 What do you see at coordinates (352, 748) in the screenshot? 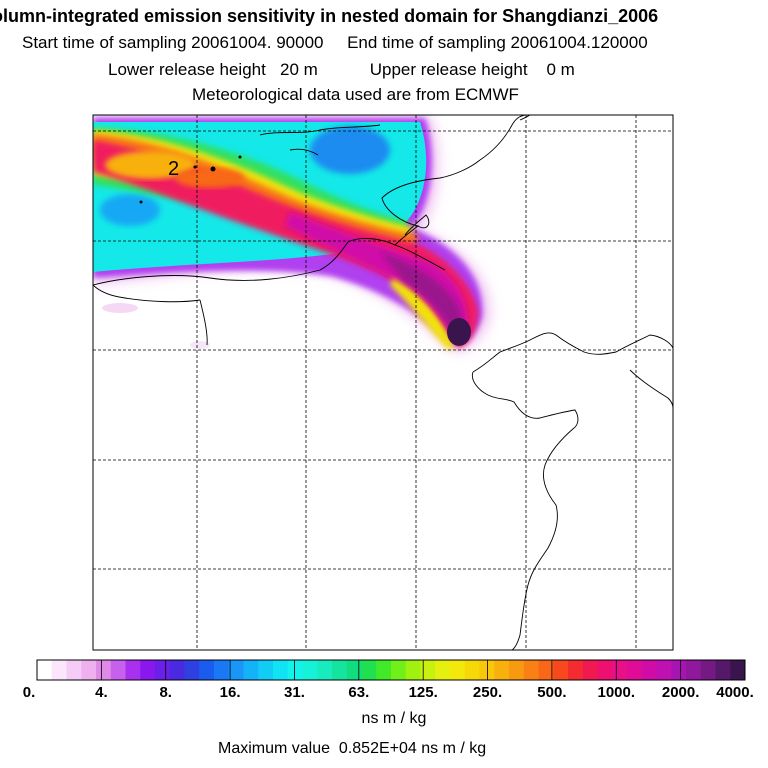
I see `maximum-value: Maximum value 0.852E+04 ns m / kg` at bounding box center [352, 748].